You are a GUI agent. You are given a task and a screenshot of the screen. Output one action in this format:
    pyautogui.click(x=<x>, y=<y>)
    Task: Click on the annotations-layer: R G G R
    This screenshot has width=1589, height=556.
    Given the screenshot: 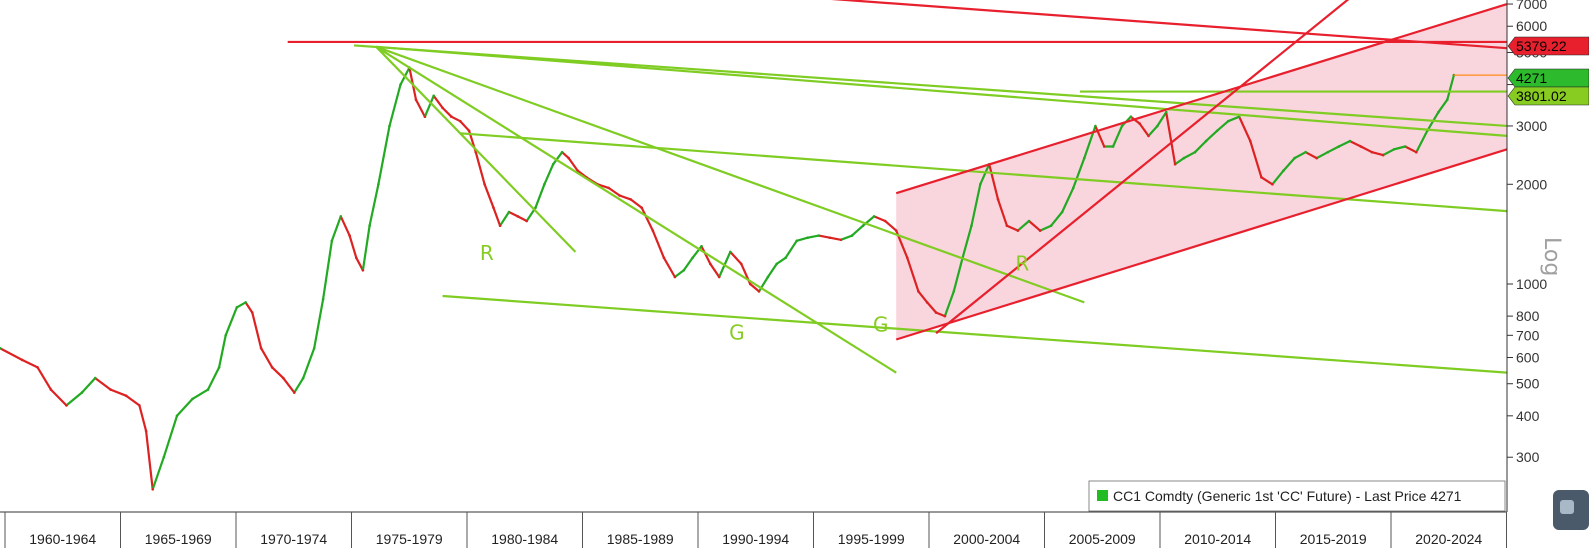 What is the action you would take?
    pyautogui.click(x=755, y=292)
    